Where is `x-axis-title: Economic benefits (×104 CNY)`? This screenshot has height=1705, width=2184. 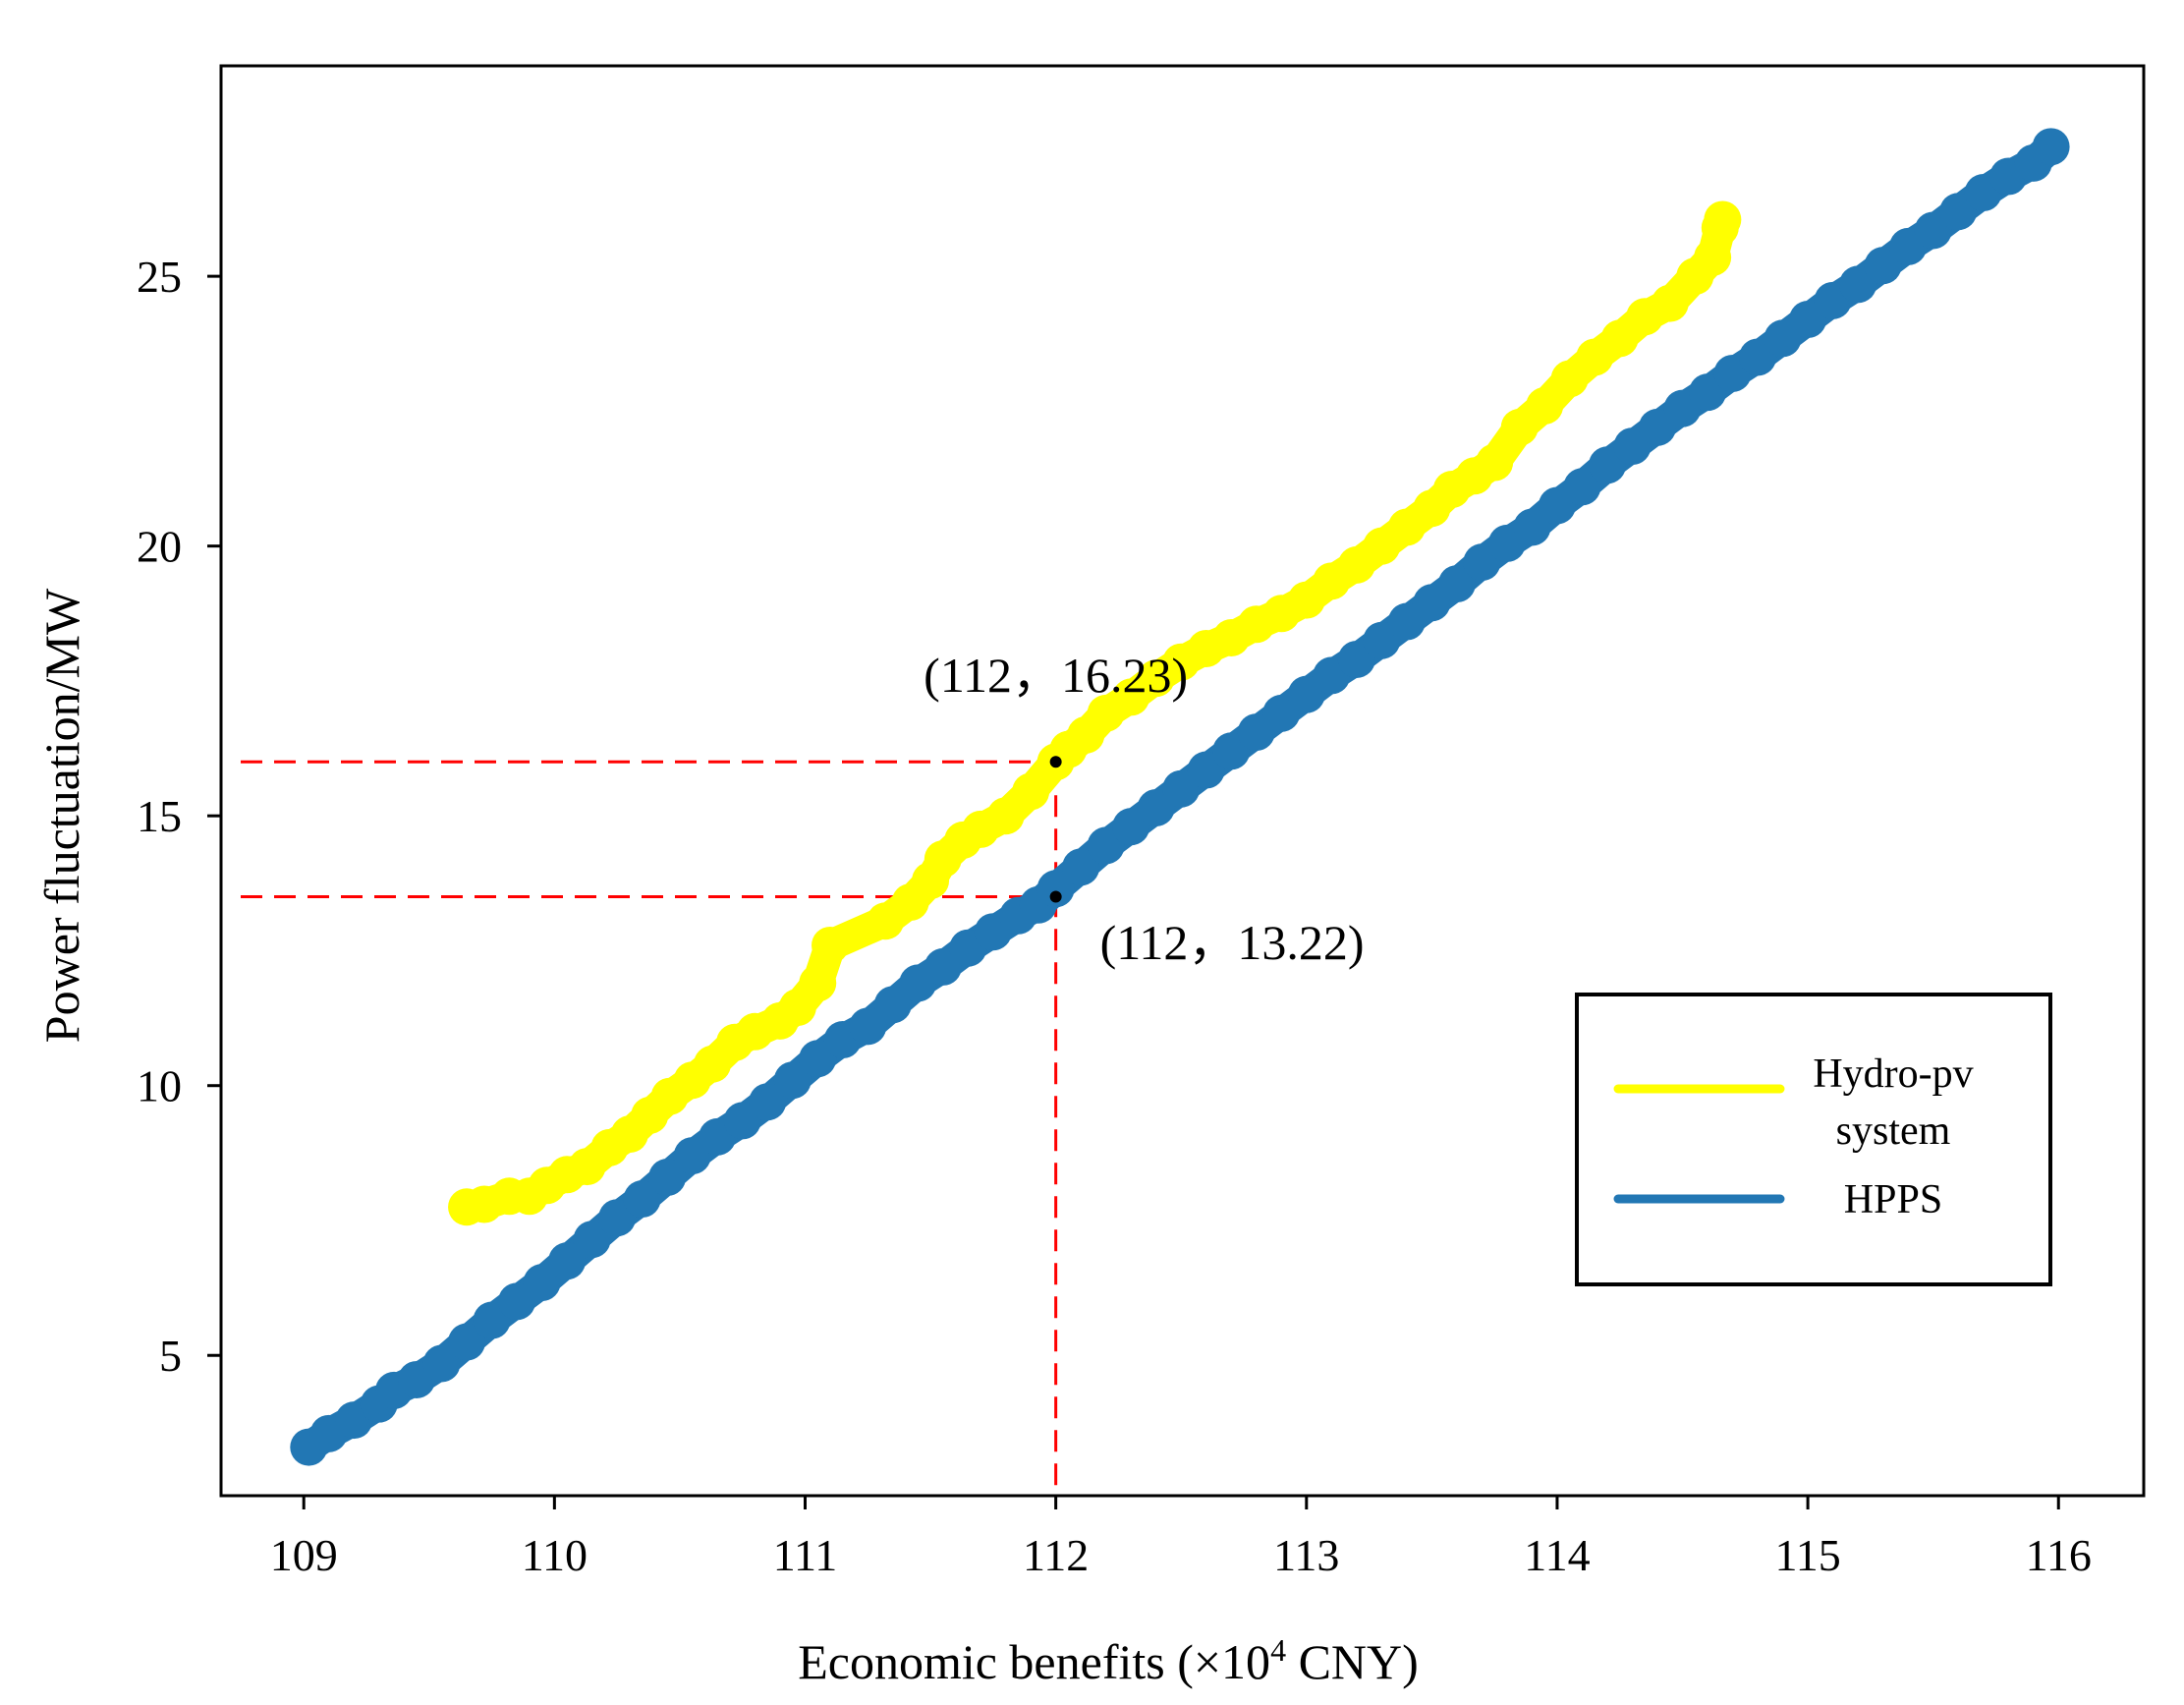 x-axis-title: Economic benefits (×104 CNY) is located at coordinates (1108, 1660).